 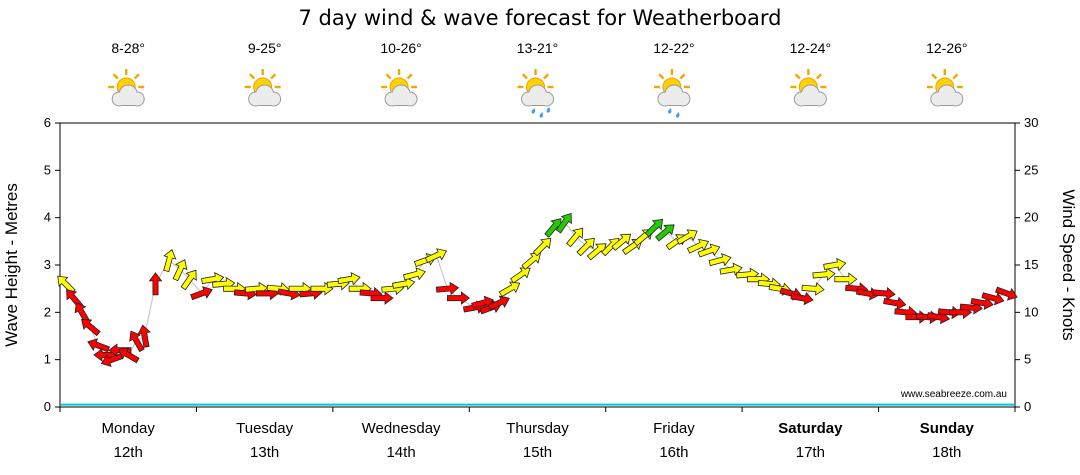 What do you see at coordinates (673, 48) in the screenshot?
I see `temp-range-label: 12-22°` at bounding box center [673, 48].